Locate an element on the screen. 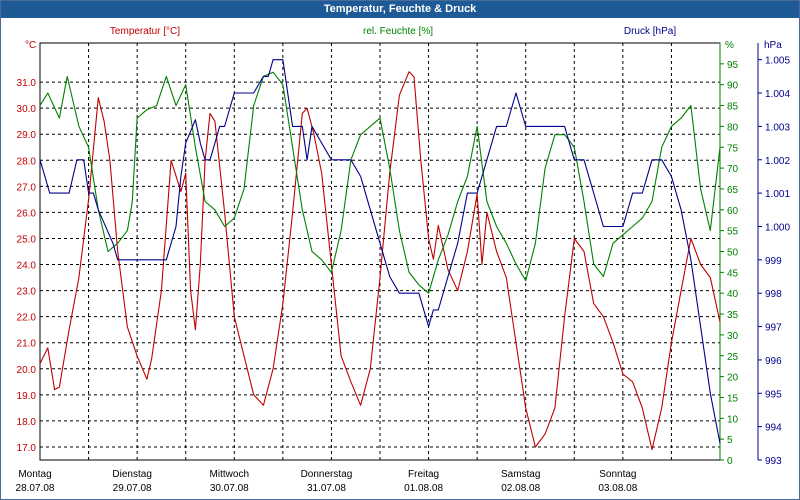 The image size is (800, 500). left-axis-unit: °C is located at coordinates (30, 45).